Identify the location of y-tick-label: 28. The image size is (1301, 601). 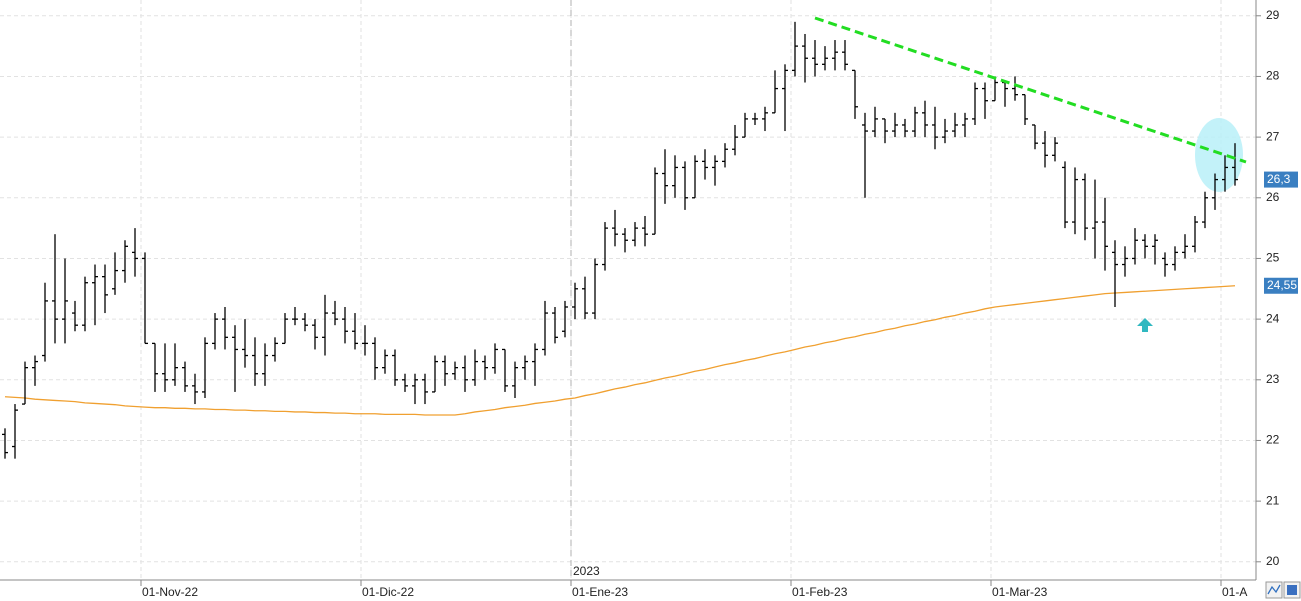
(1273, 76).